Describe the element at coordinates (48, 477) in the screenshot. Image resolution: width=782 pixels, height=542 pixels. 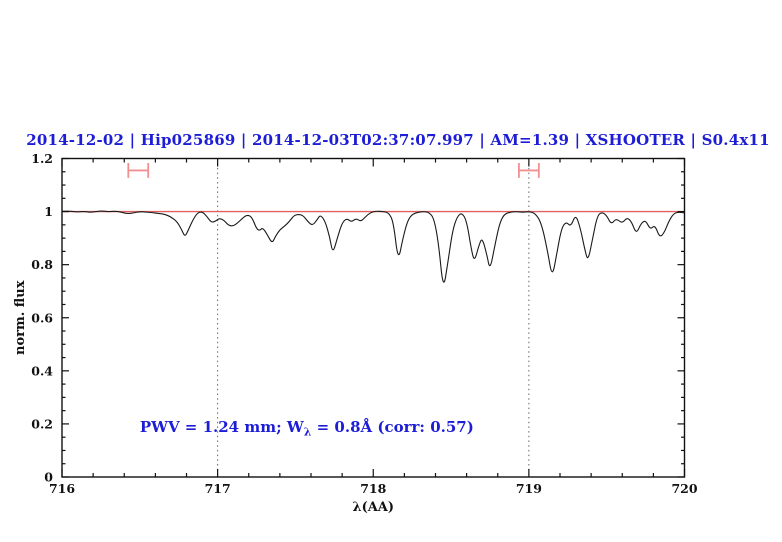
I see `y-tick-label: 0` at that location.